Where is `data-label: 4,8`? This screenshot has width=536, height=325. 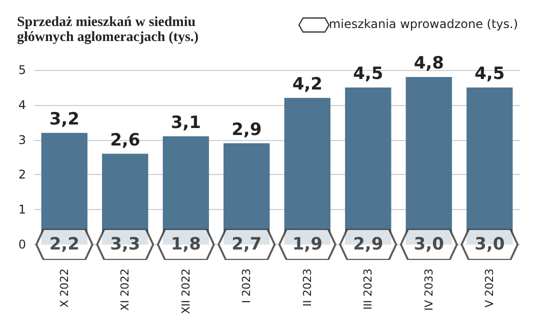 data-label: 4,8 is located at coordinates (429, 63).